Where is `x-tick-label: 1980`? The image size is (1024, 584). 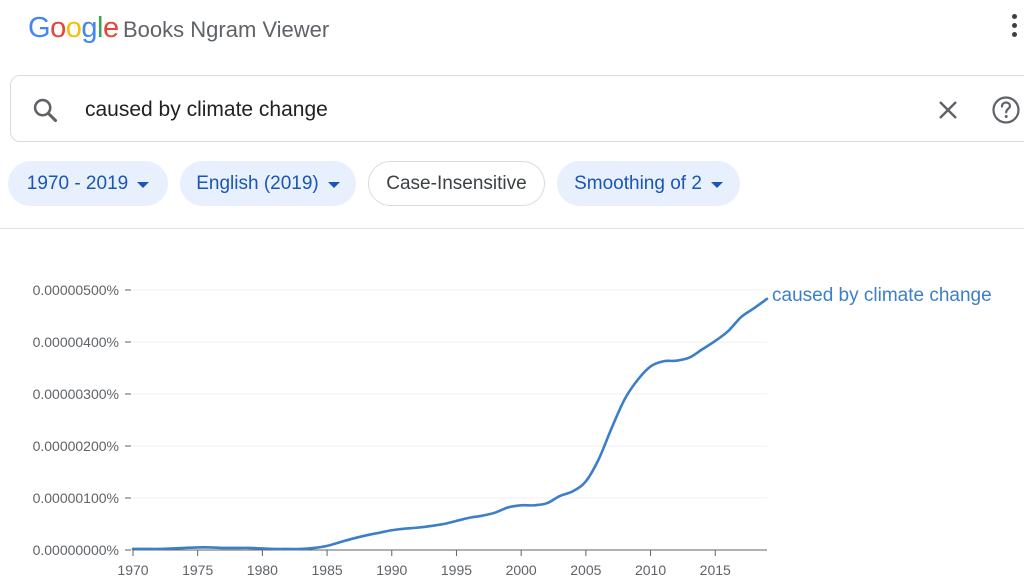 x-tick-label: 1980 is located at coordinates (262, 570).